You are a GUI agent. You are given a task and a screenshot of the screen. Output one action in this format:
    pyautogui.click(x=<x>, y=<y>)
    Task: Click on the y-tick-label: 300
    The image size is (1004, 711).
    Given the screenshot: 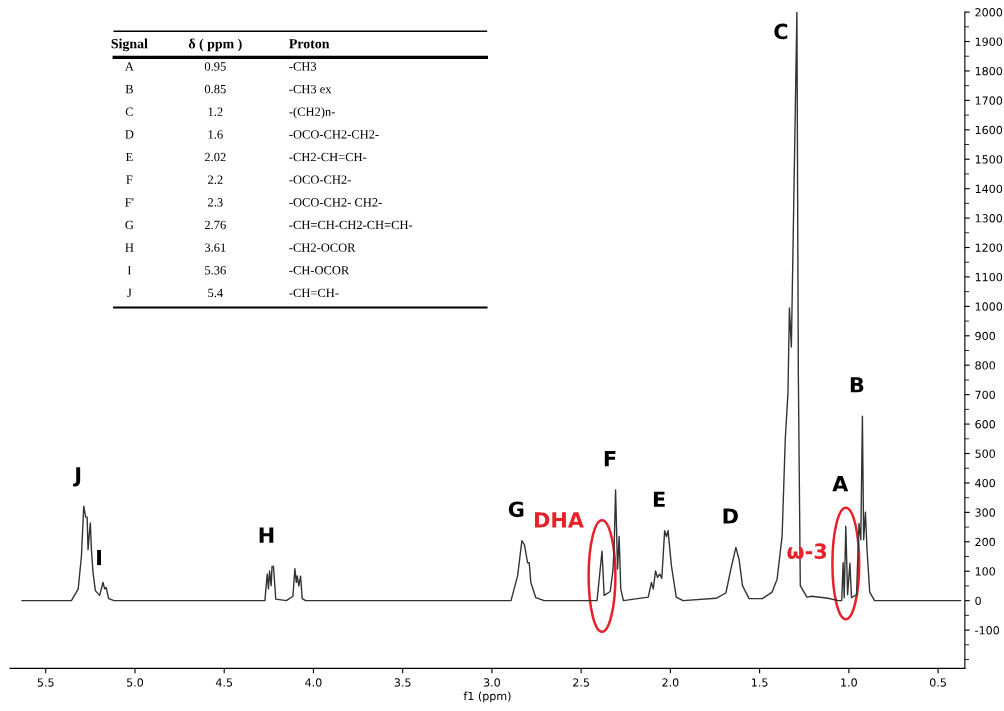 What is the action you would take?
    pyautogui.click(x=985, y=512)
    